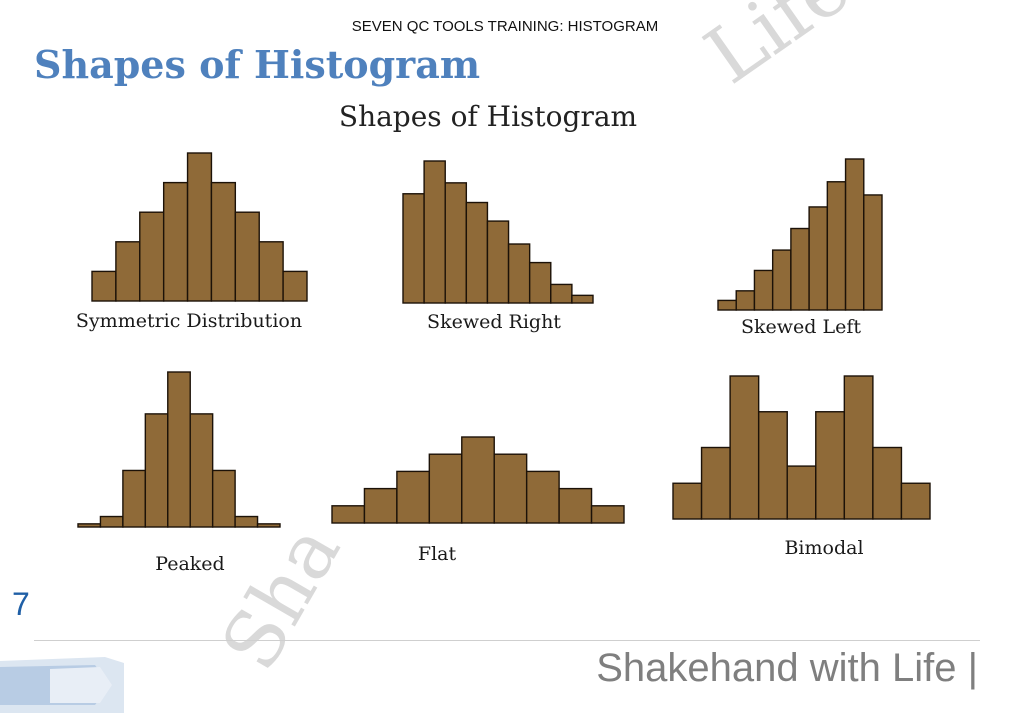 This screenshot has height=725, width=1024. What do you see at coordinates (62, 685) in the screenshot?
I see `footer-arrow-decoration` at bounding box center [62, 685].